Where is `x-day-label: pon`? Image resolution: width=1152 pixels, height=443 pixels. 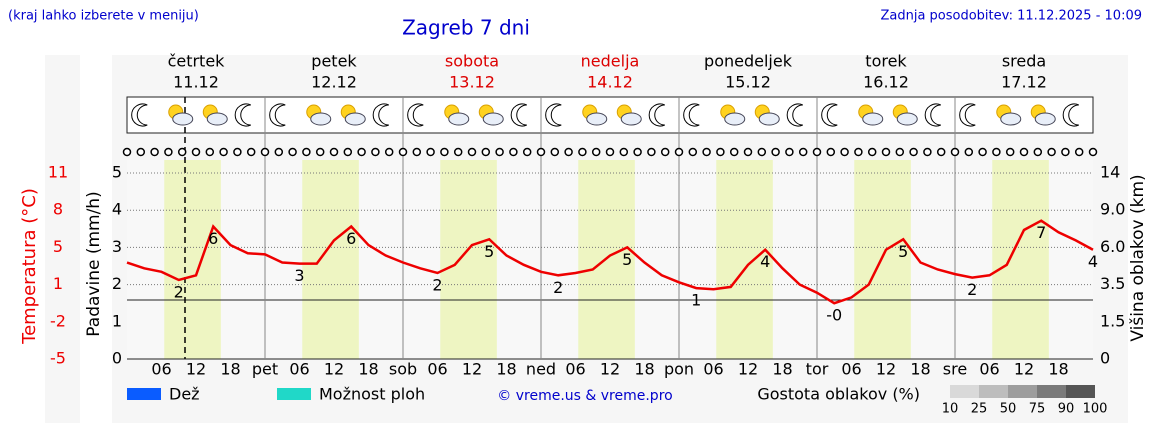 x-day-label: pon is located at coordinates (679, 369).